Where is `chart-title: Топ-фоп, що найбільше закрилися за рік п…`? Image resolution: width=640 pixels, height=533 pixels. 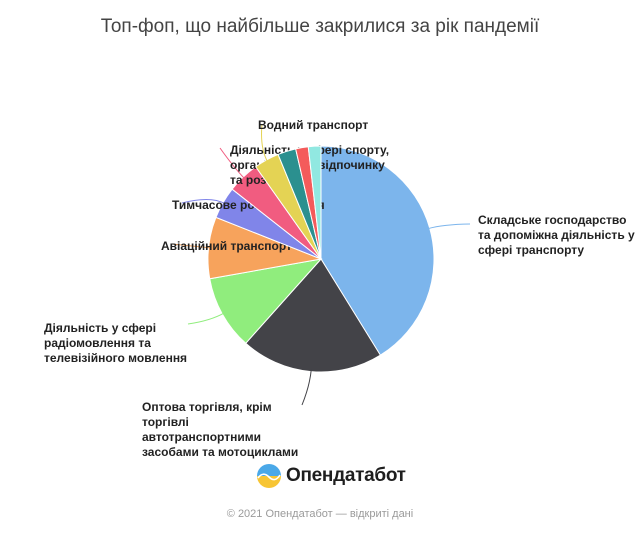
chart-title: Топ-фоп, що найбільше закрилися за рік п… is located at coordinates (320, 26).